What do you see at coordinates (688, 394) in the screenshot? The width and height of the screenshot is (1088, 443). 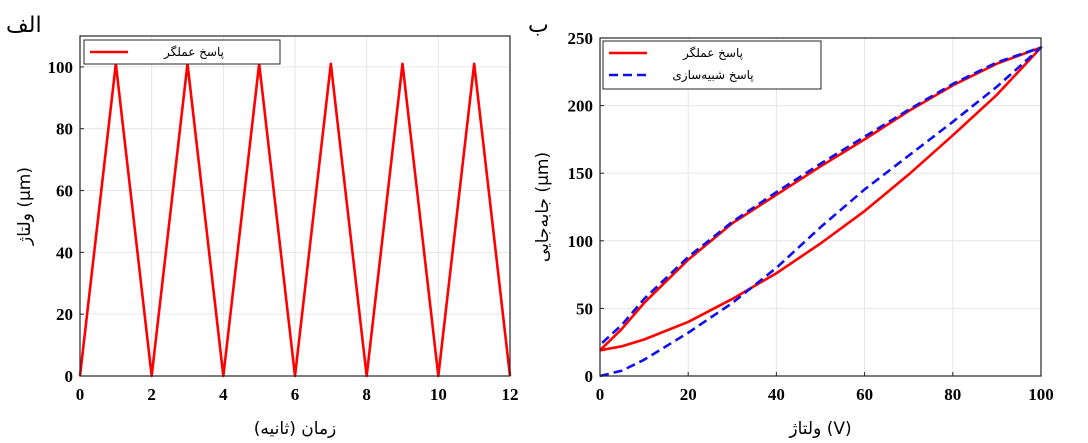 I see `x-tick-label: 20` at bounding box center [688, 394].